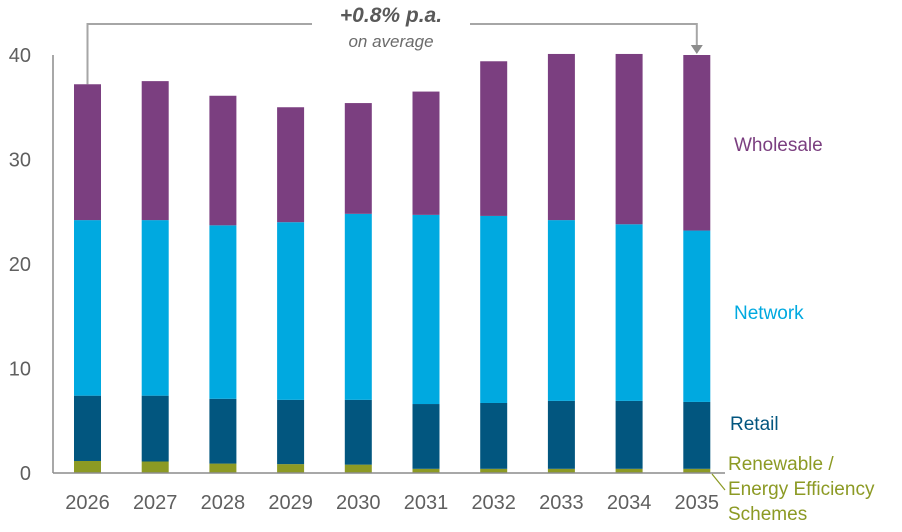  I want to click on x-tick-label: 2033, so click(561, 503).